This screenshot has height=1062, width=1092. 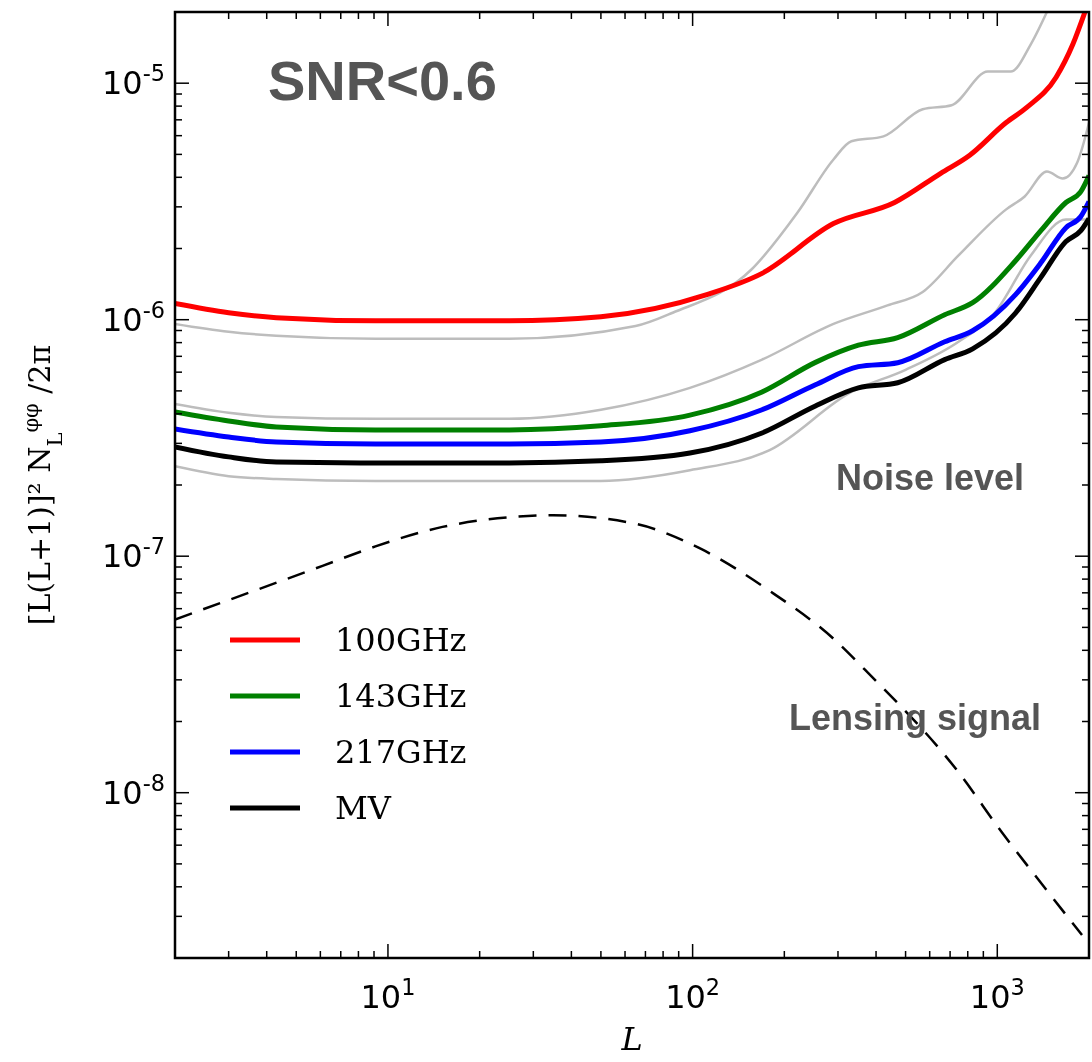 What do you see at coordinates (401, 696) in the screenshot?
I see `legend-label: 143GHz` at bounding box center [401, 696].